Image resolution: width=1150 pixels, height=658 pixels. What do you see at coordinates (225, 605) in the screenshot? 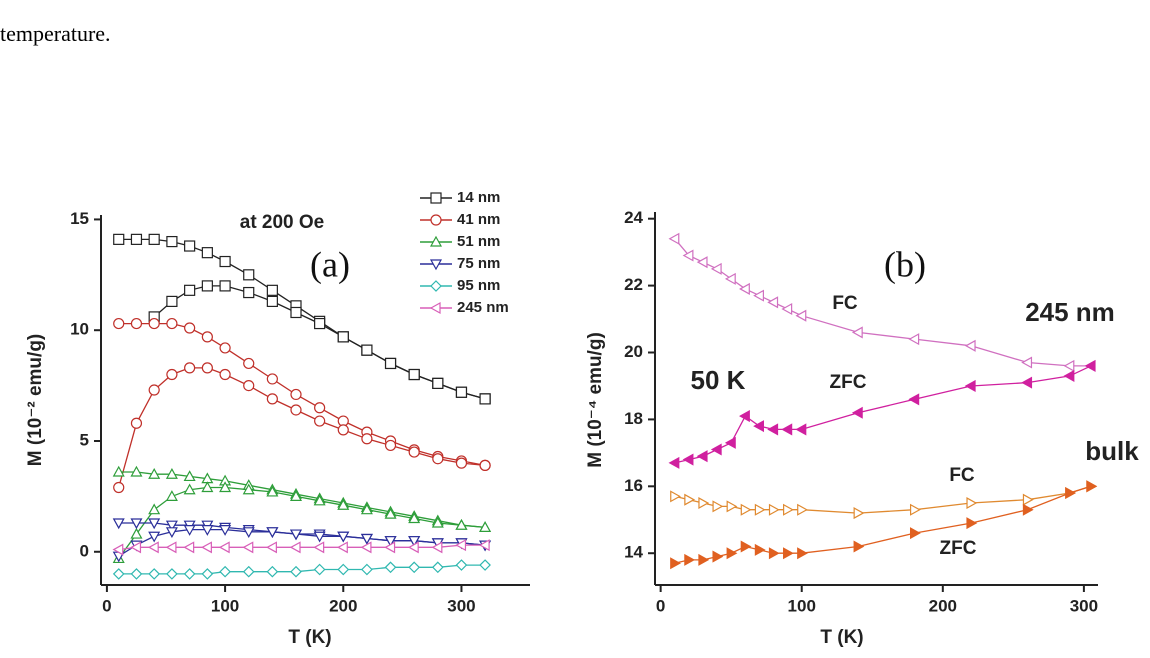
I see `x-tick-label: 100` at bounding box center [225, 605].